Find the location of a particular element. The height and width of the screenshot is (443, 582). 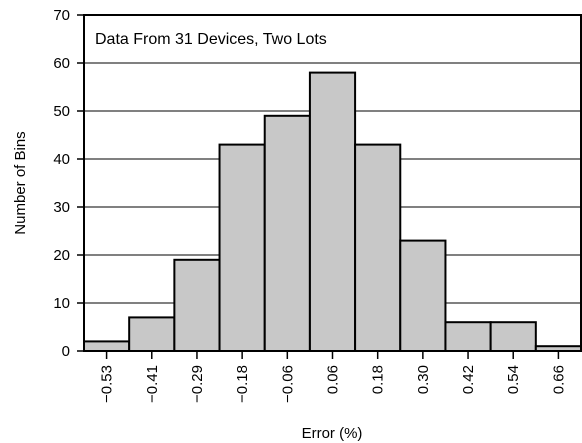

y-axis: 0 10 20 30 40 50 60 70 is located at coordinates (68, 183).